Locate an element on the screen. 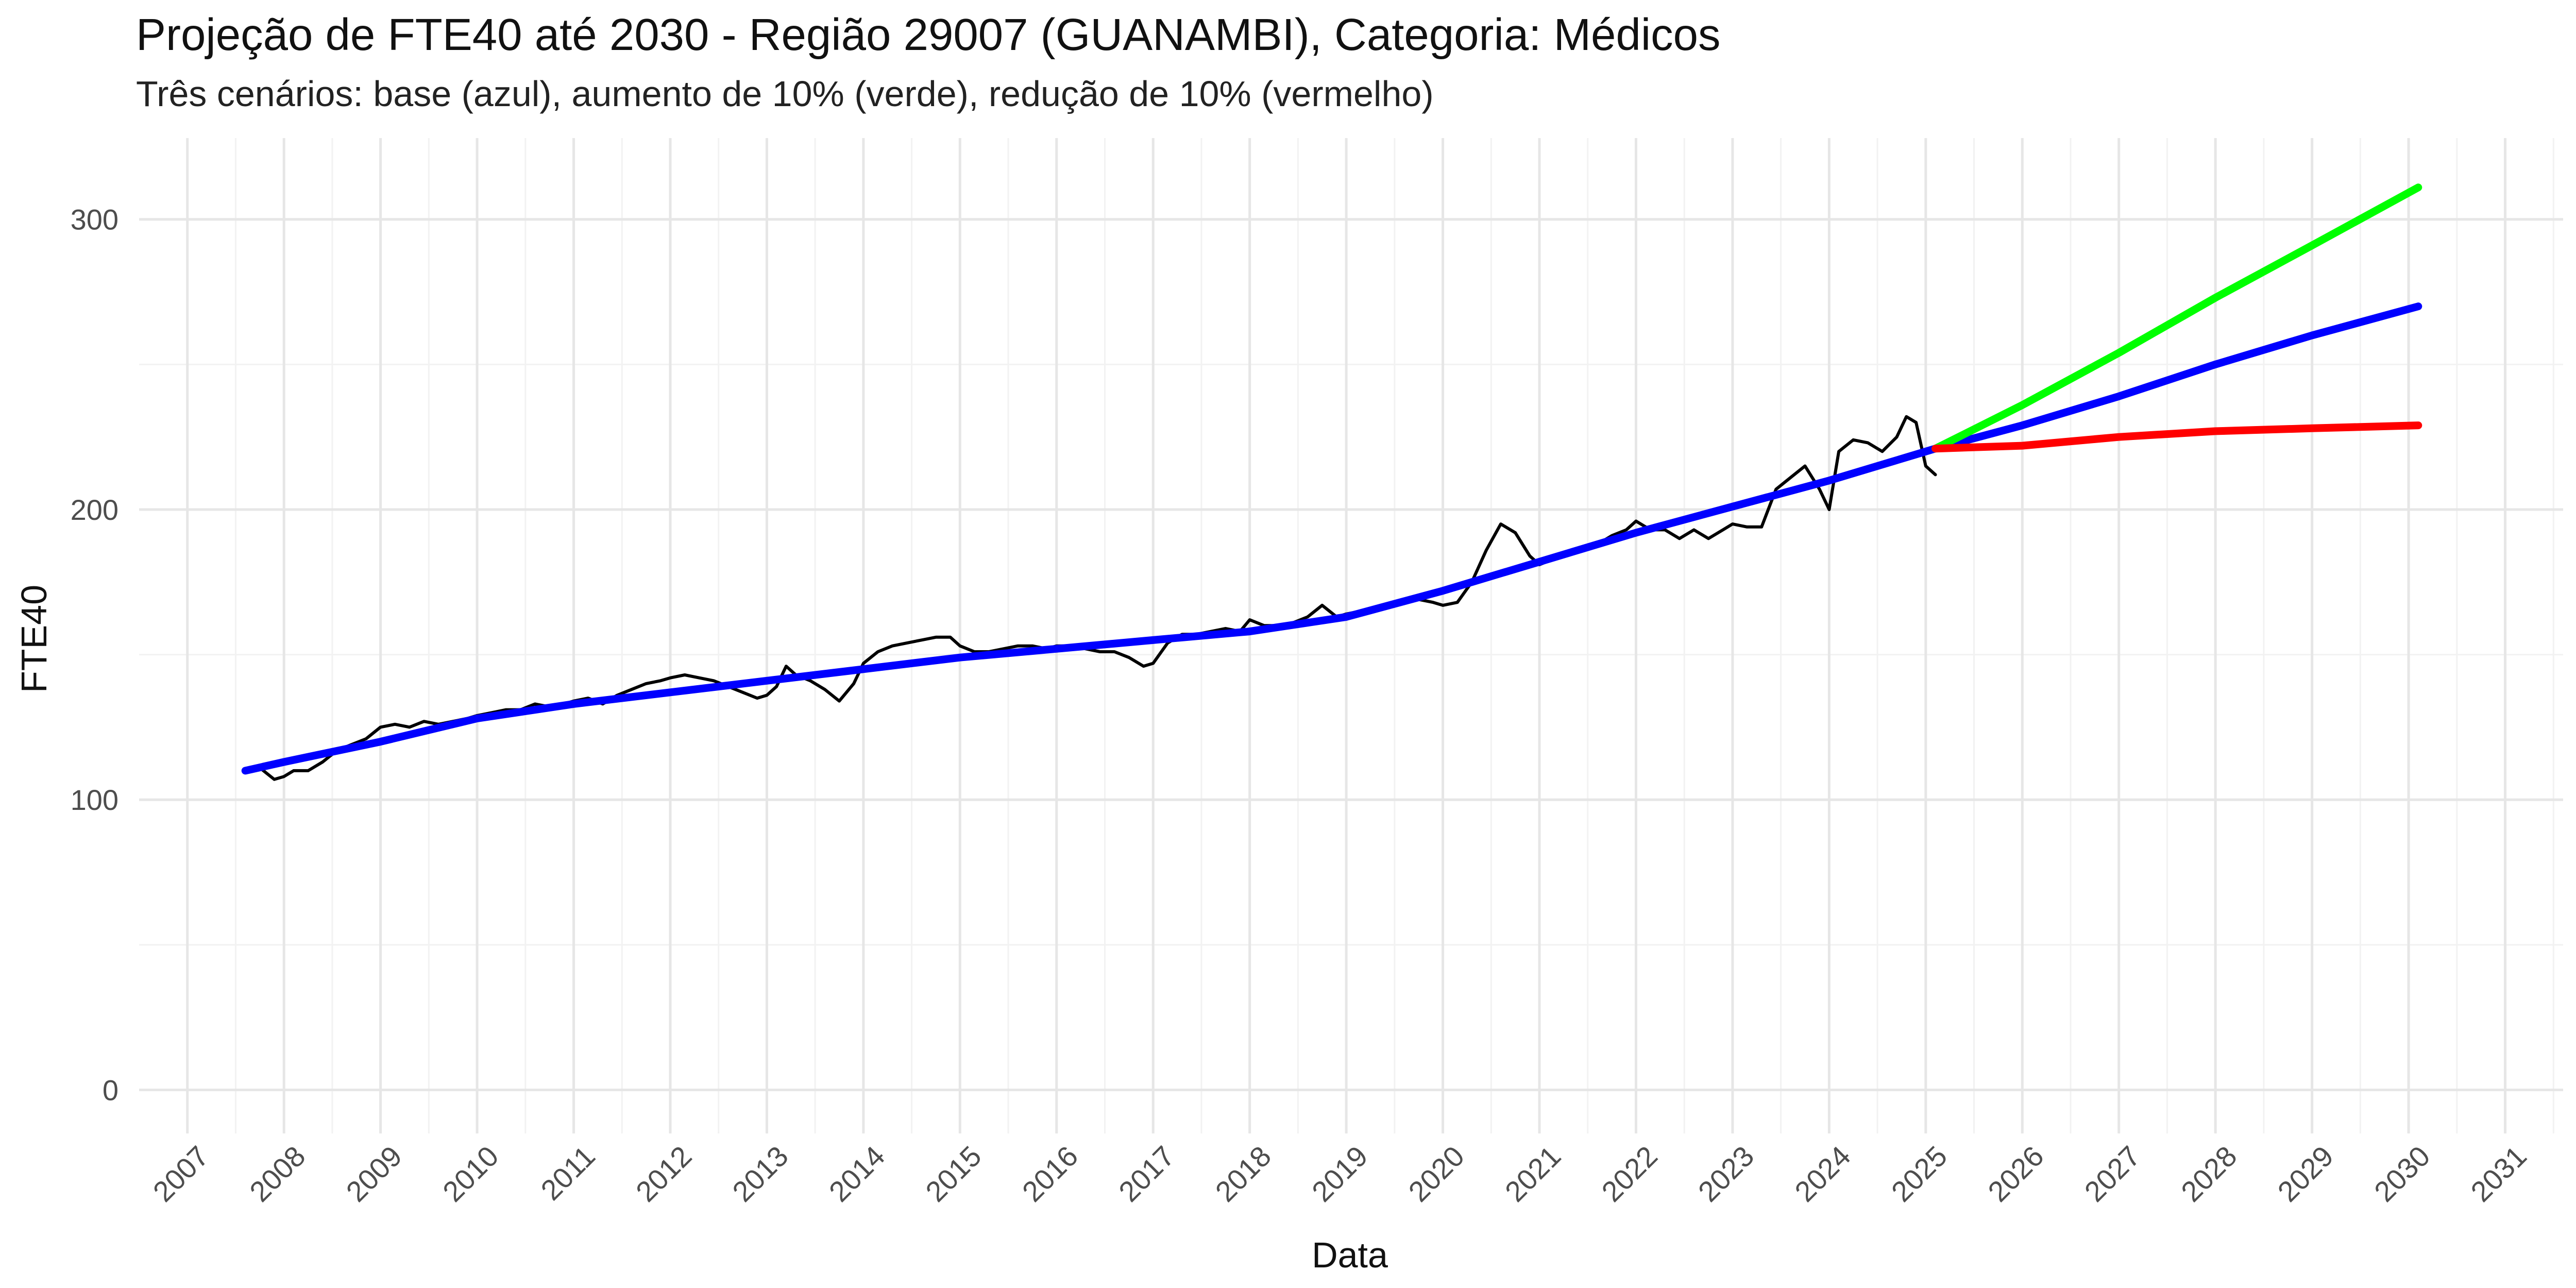 The width and height of the screenshot is (2576, 1288). x-tick-label: 2028 is located at coordinates (2209, 1174).